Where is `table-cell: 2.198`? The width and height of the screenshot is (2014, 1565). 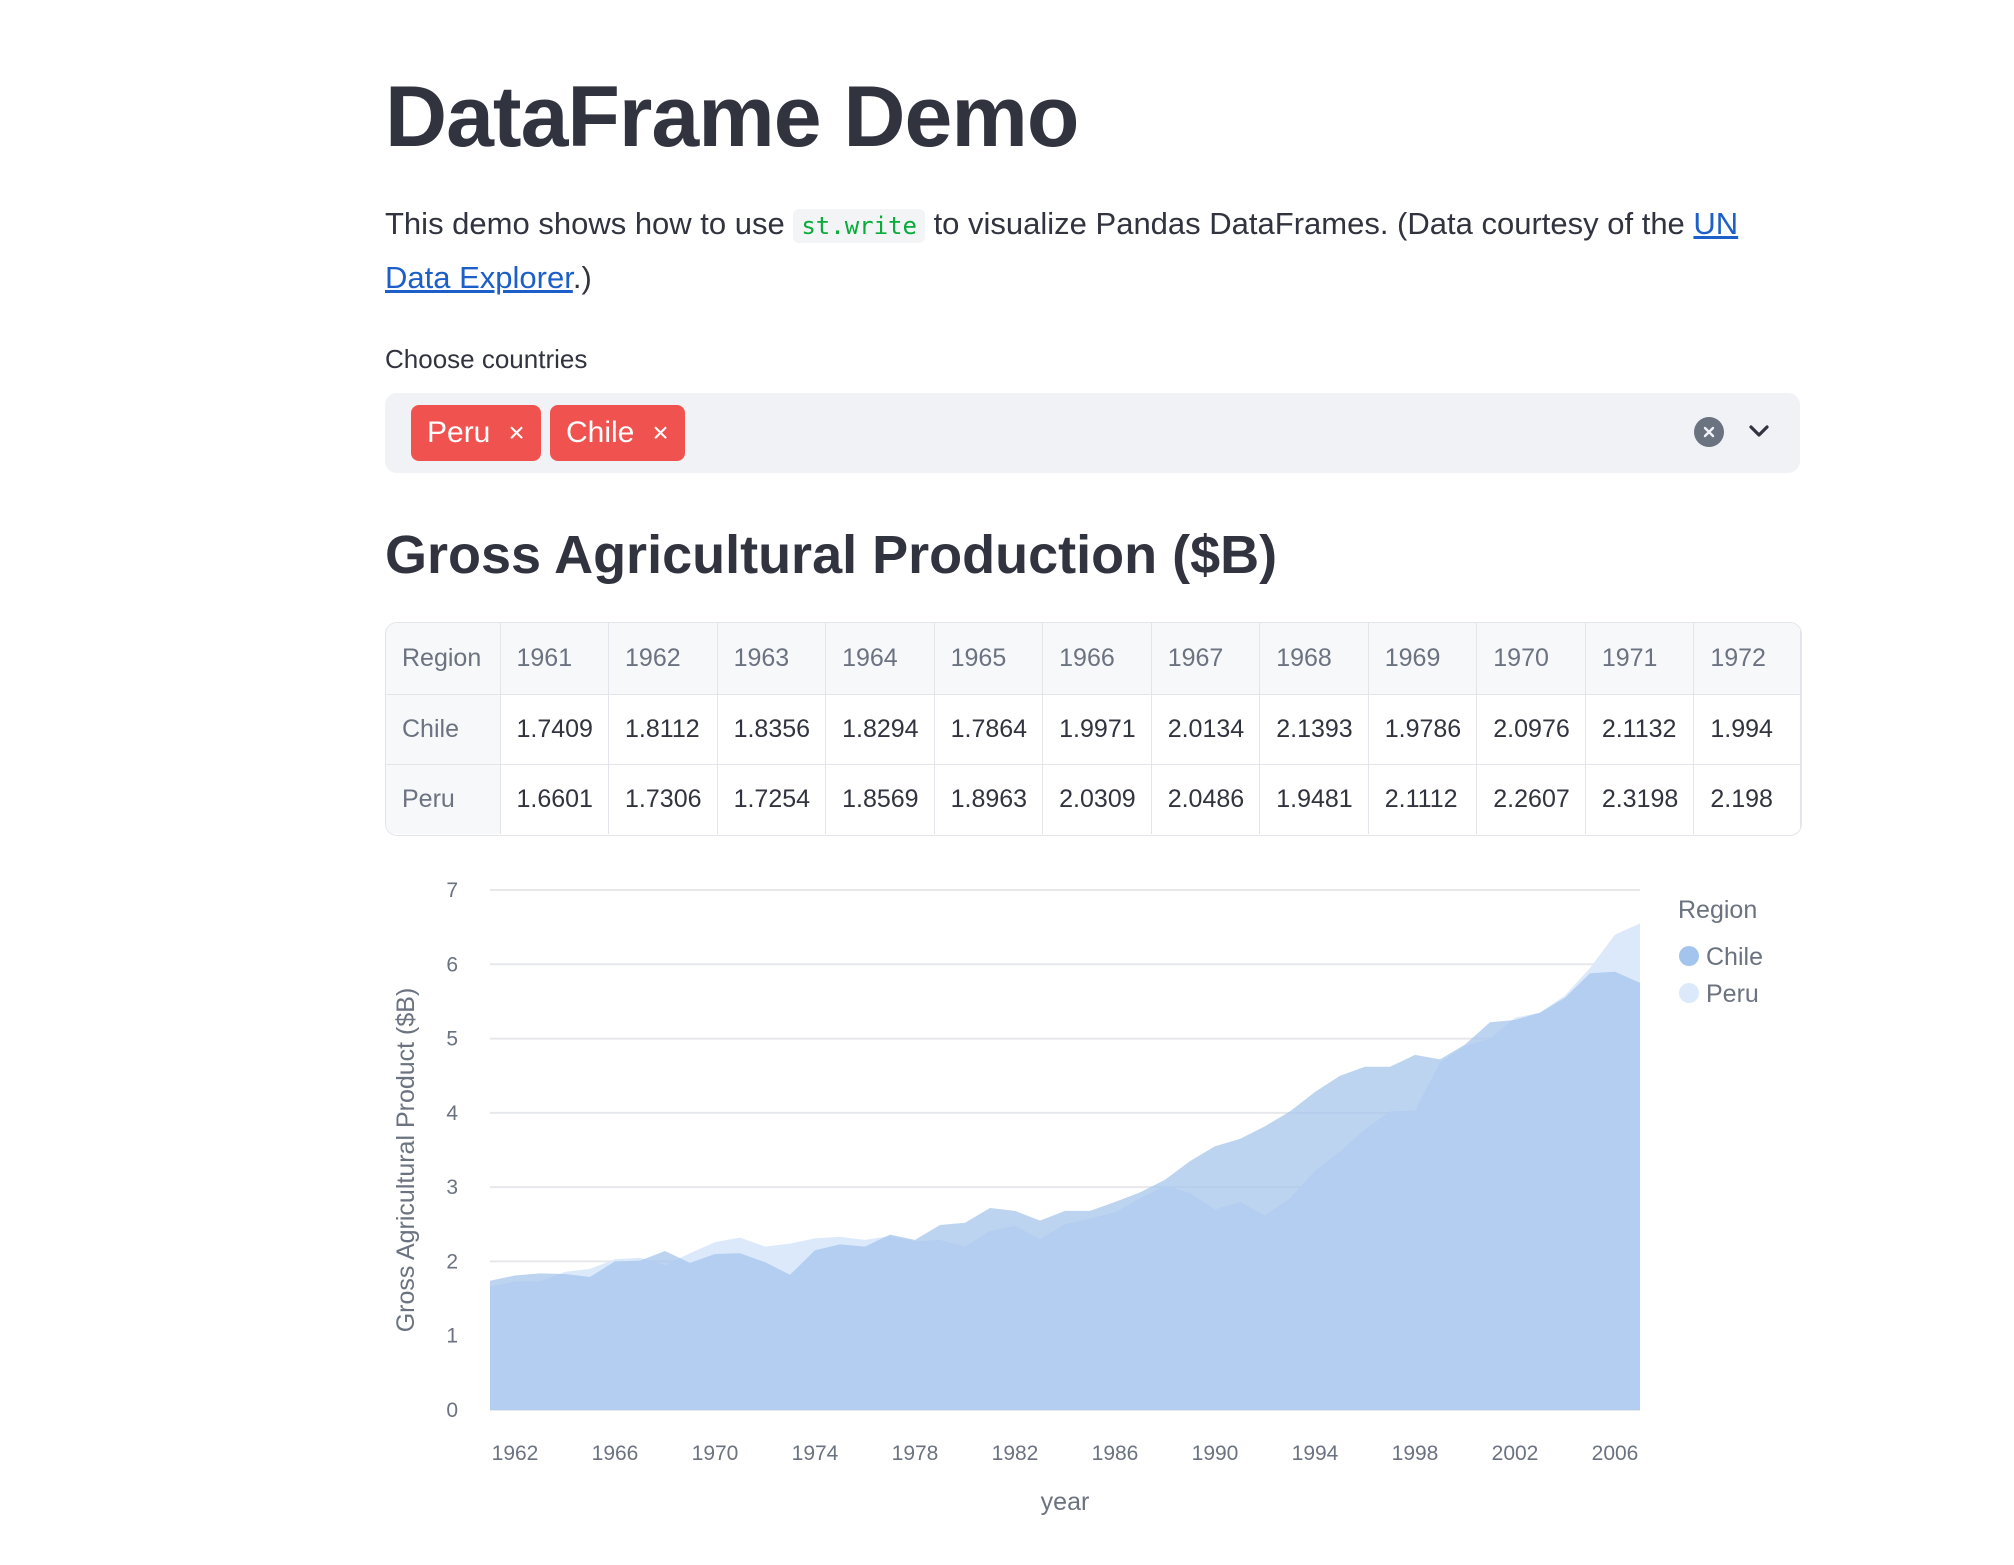 table-cell: 2.198 is located at coordinates (1747, 799).